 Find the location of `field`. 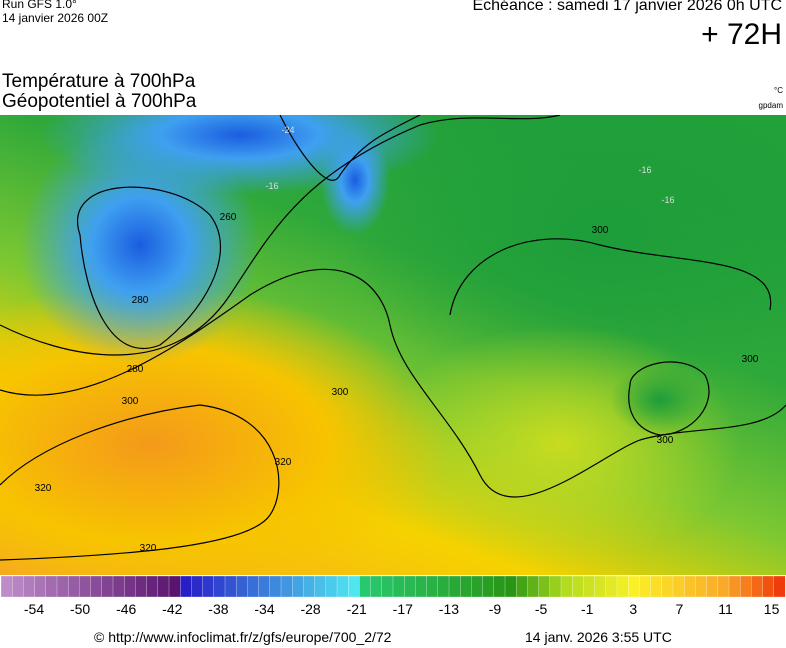

field is located at coordinates (660, 400).